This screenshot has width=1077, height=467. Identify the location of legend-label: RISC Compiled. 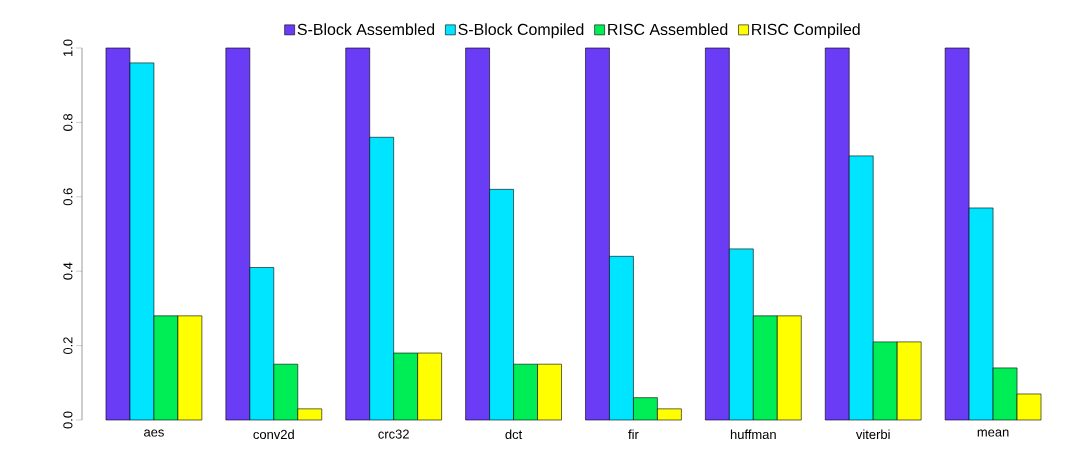
(806, 31).